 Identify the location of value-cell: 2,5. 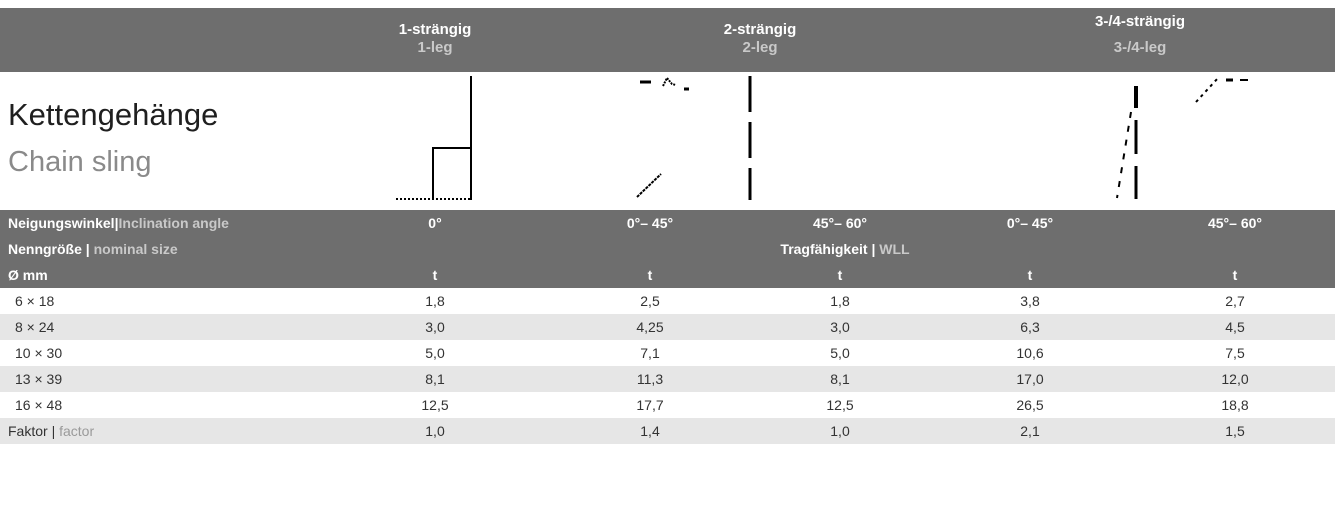
(650, 301).